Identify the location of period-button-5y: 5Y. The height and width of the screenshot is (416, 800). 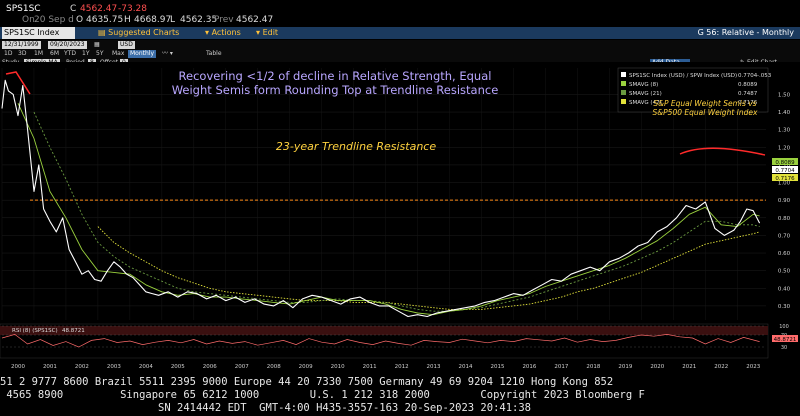
(100, 53).